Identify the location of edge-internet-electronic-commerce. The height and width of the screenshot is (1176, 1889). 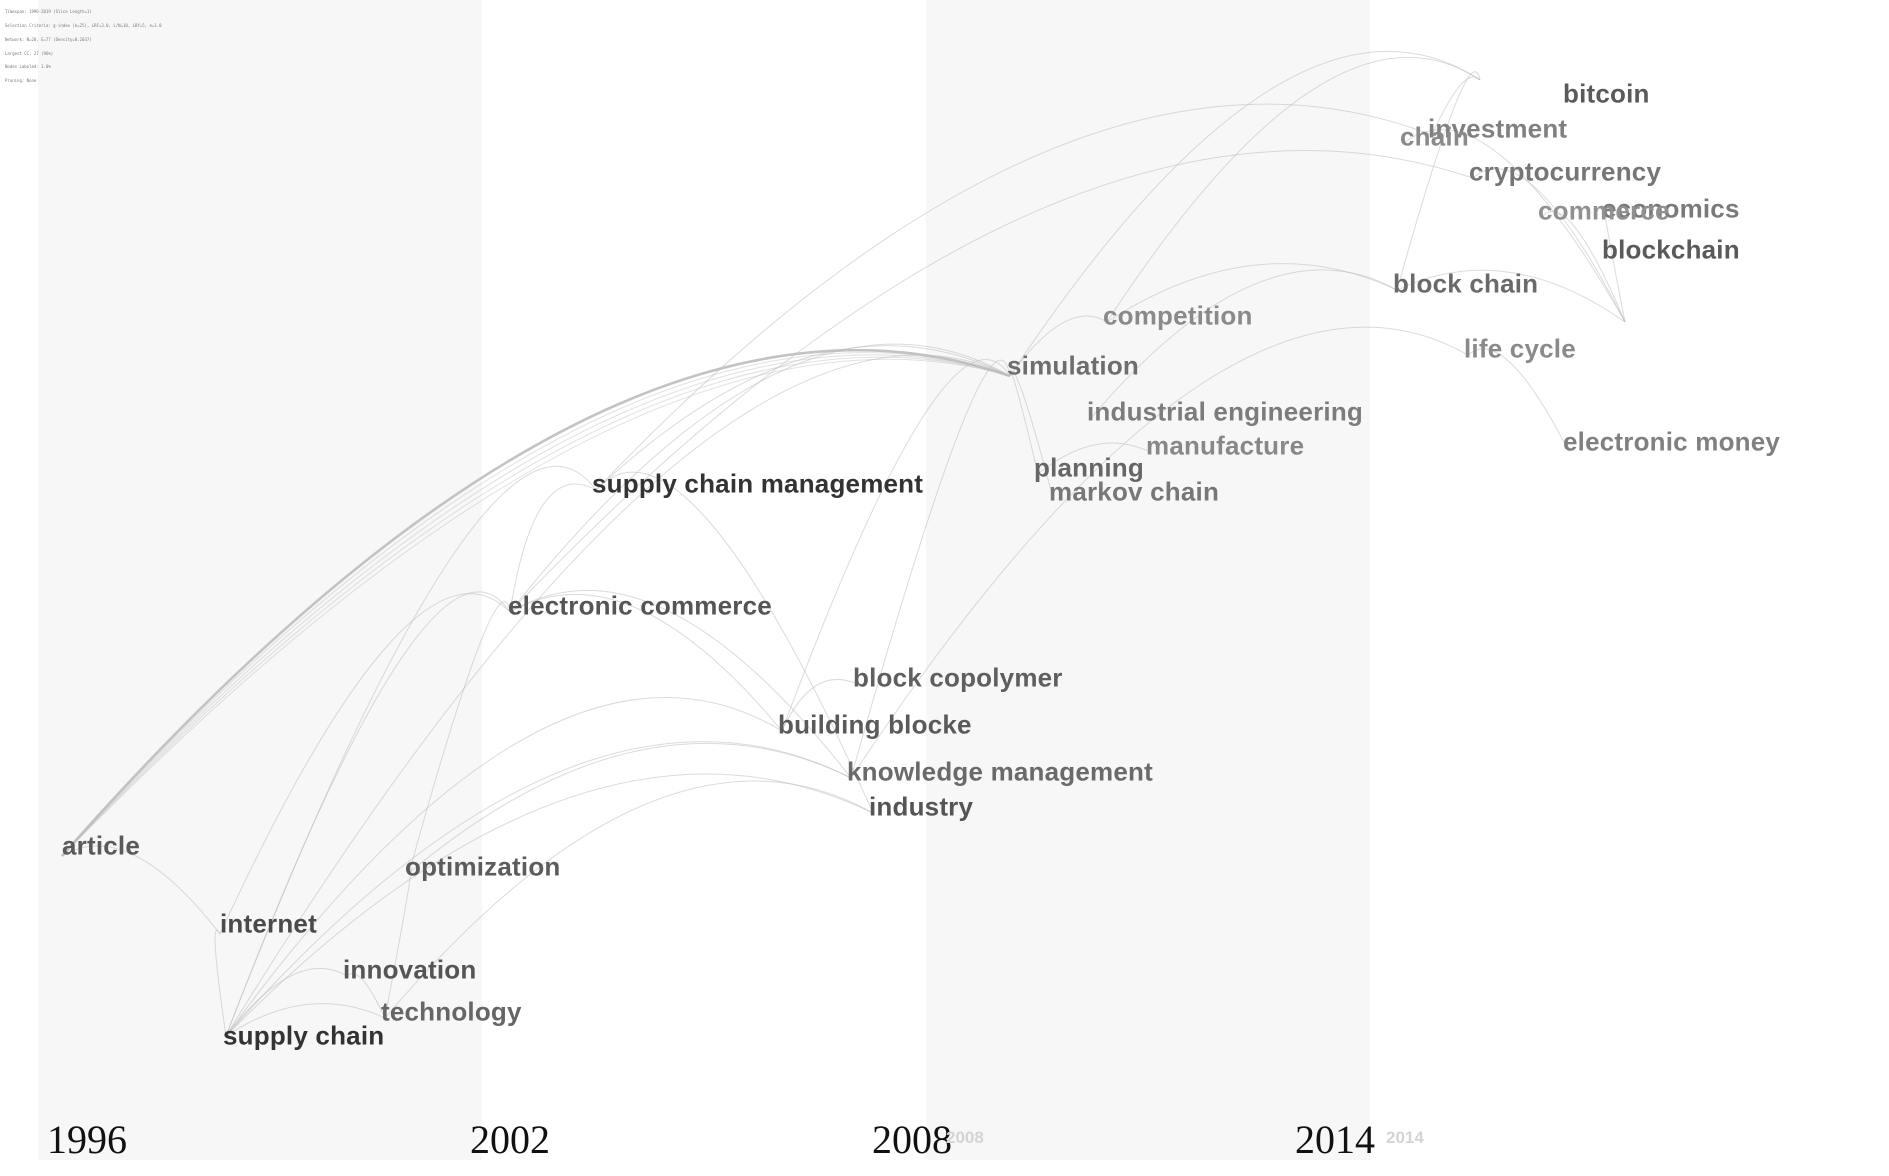
(365, 764).